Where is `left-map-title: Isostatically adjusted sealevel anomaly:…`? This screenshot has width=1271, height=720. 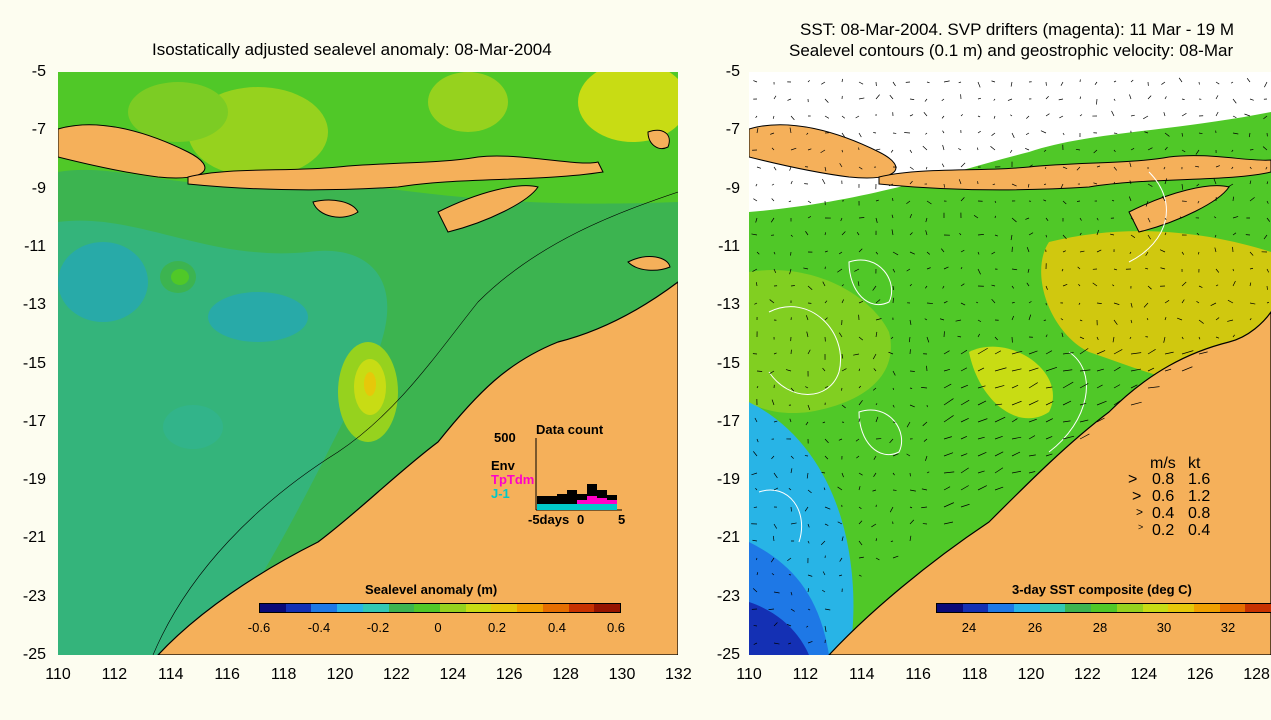 left-map-title: Isostatically adjusted sealevel anomaly:… is located at coordinates (352, 49).